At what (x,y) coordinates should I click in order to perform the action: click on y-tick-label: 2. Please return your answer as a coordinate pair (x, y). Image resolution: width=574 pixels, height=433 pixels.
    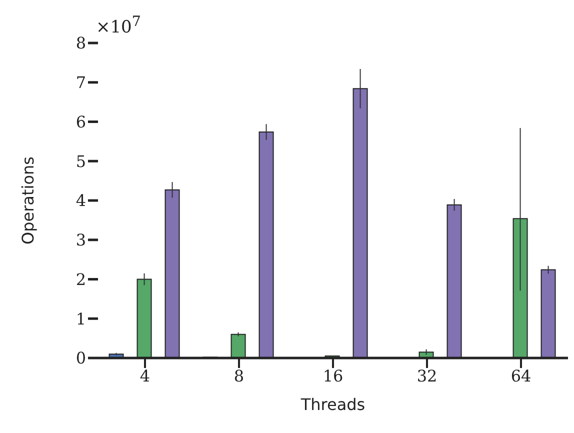
    Looking at the image, I should click on (81, 279).